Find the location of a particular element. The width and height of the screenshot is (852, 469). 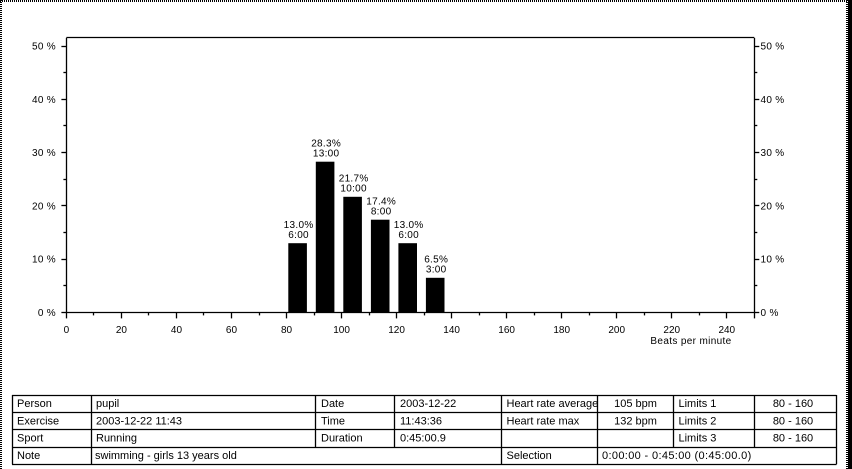

svg-text: Limits 3 is located at coordinates (698, 439).